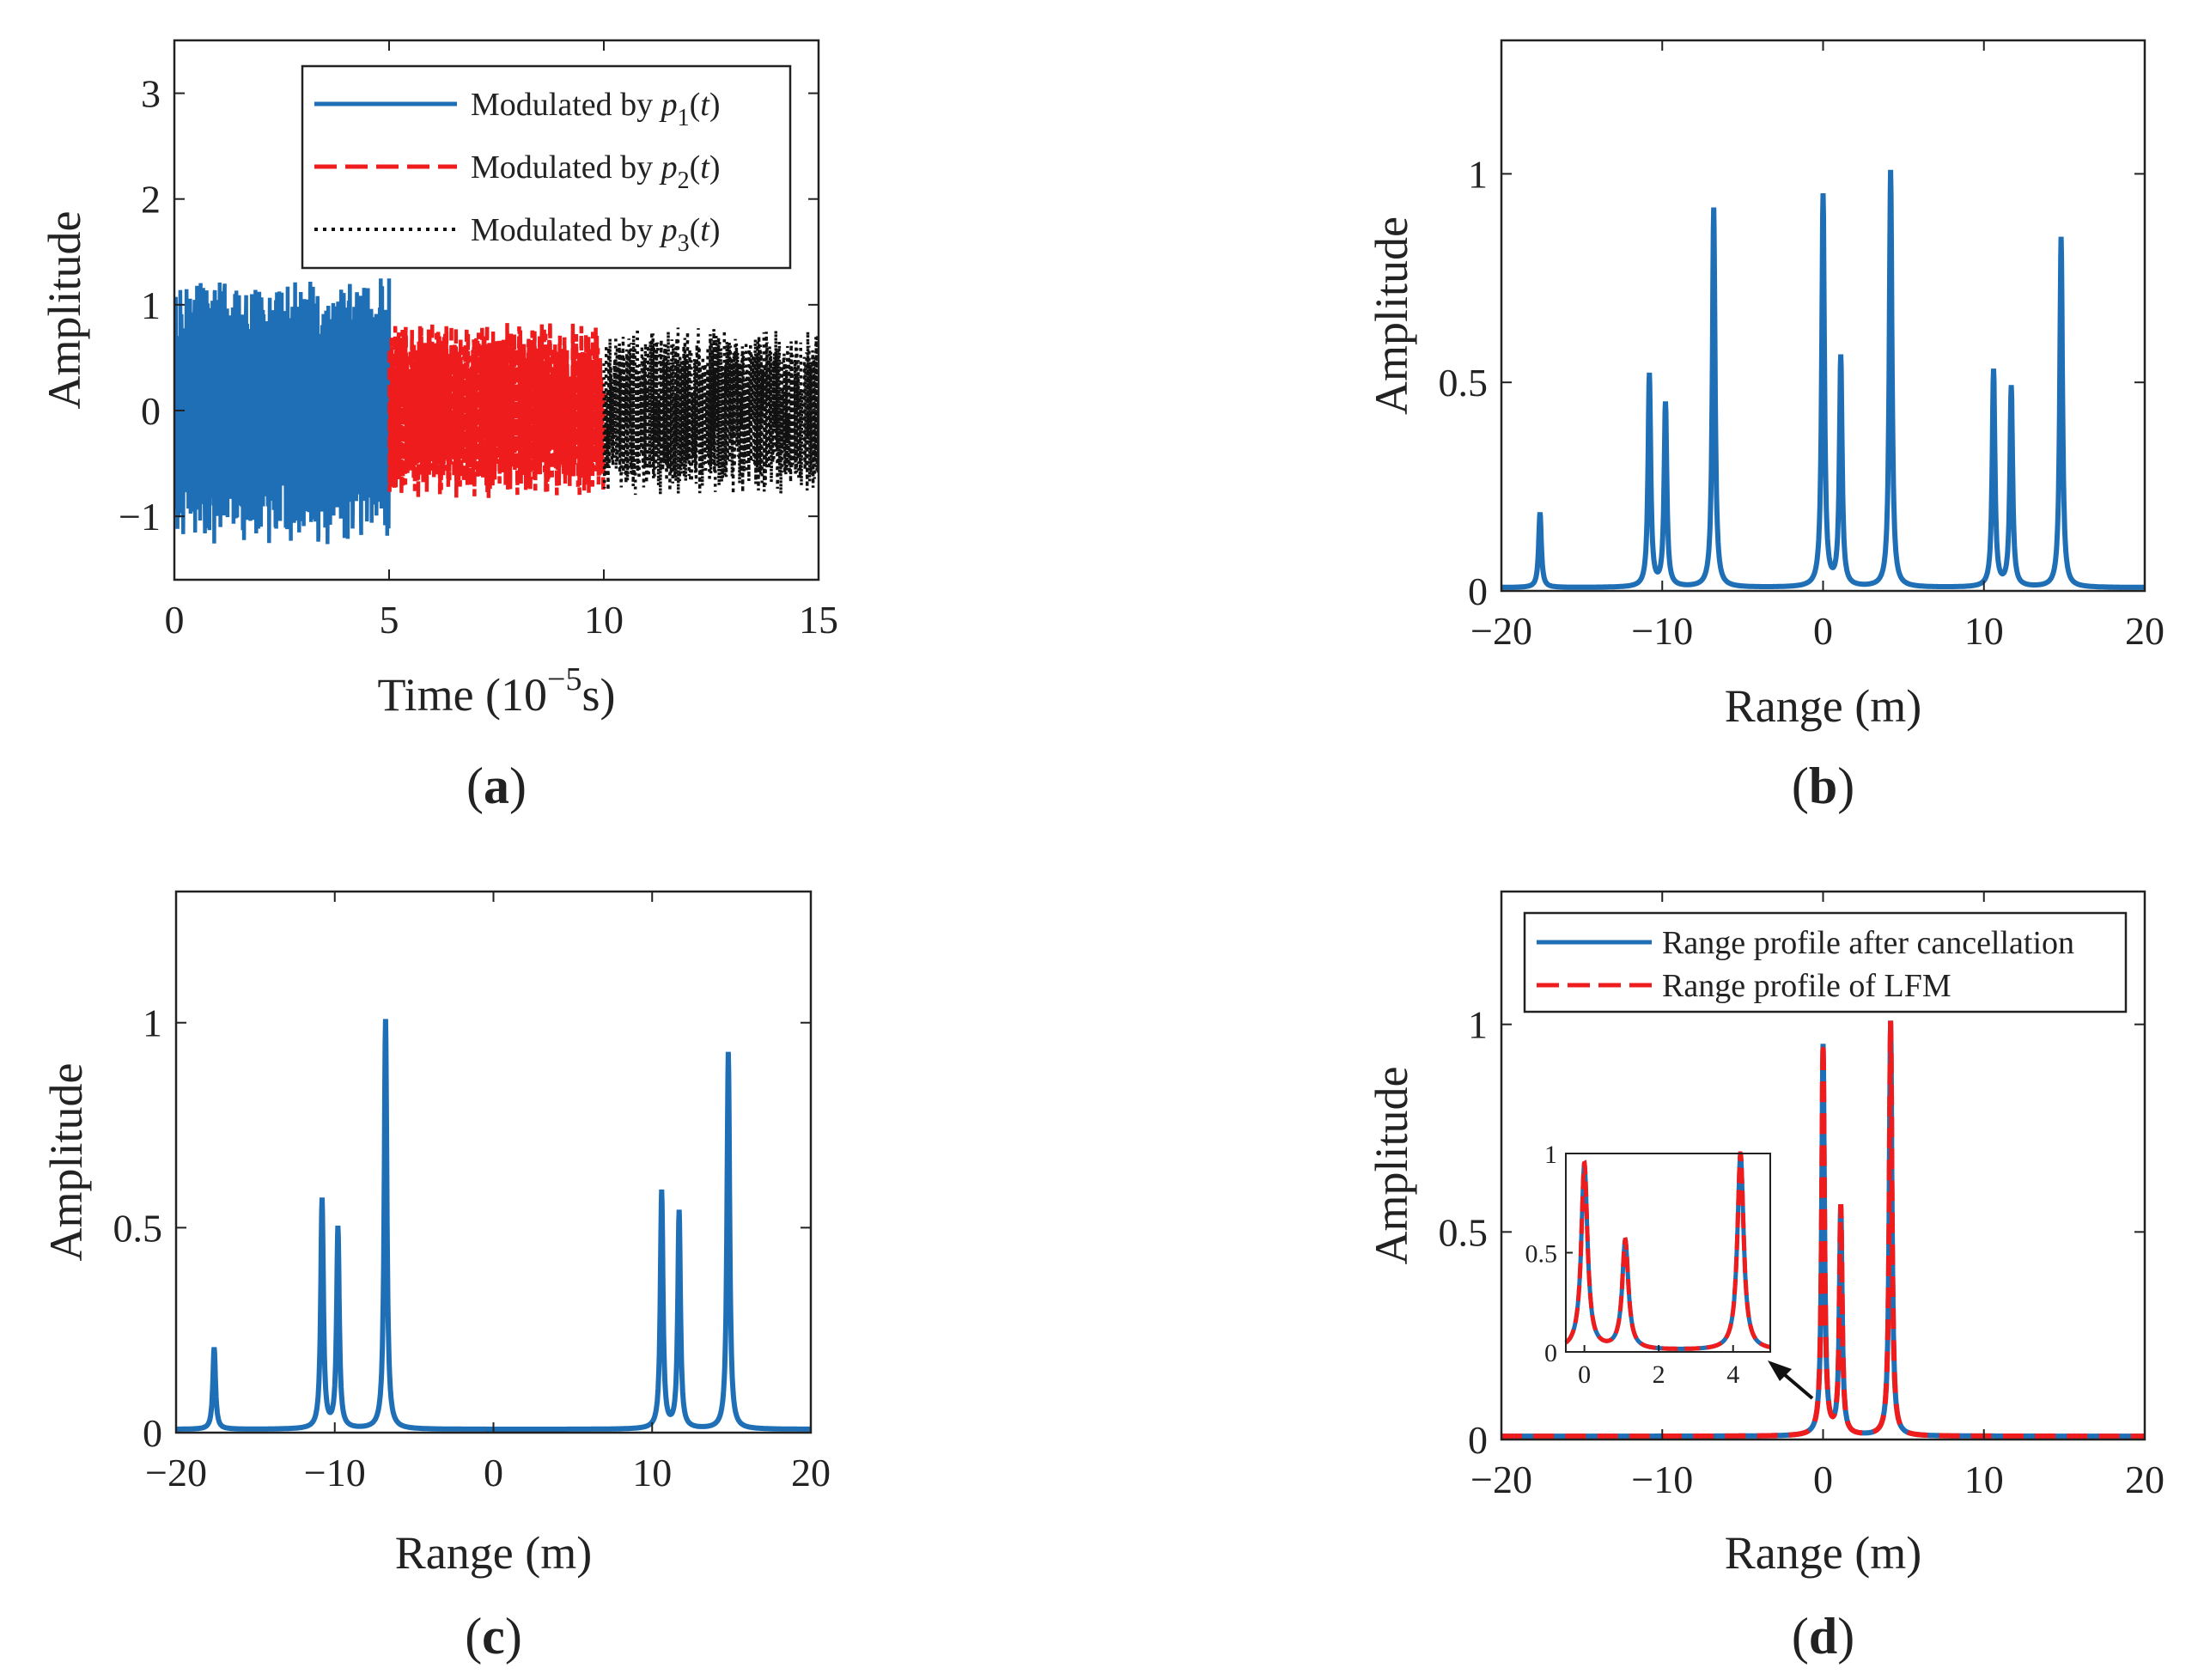  I want to click on legend-label-p3: Modulated by p3(t), so click(596, 235).